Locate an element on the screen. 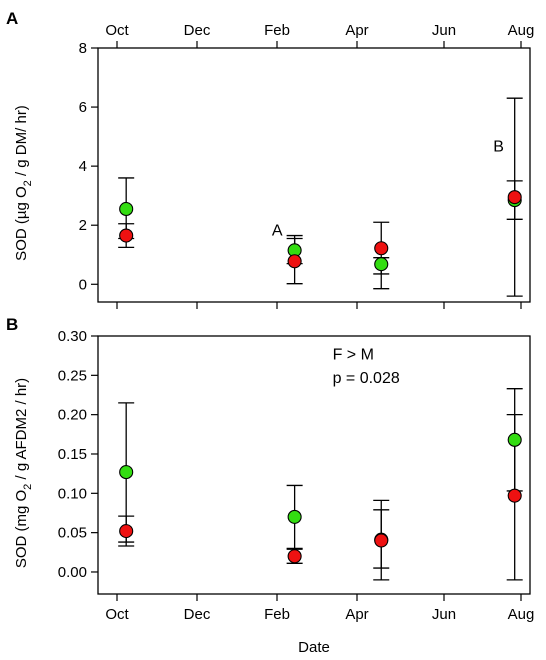 The height and width of the screenshot is (660, 546). y-tick-label: 0 is located at coordinates (83, 284).